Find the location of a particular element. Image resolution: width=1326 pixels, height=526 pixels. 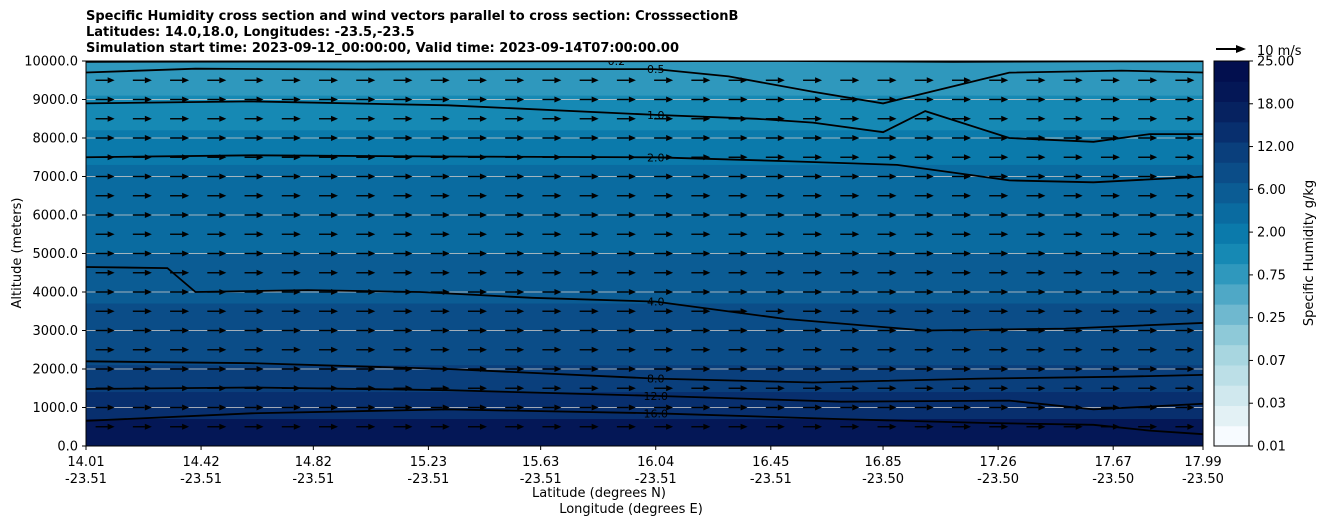

y-tick-label: 6000.0 is located at coordinates (56, 216).